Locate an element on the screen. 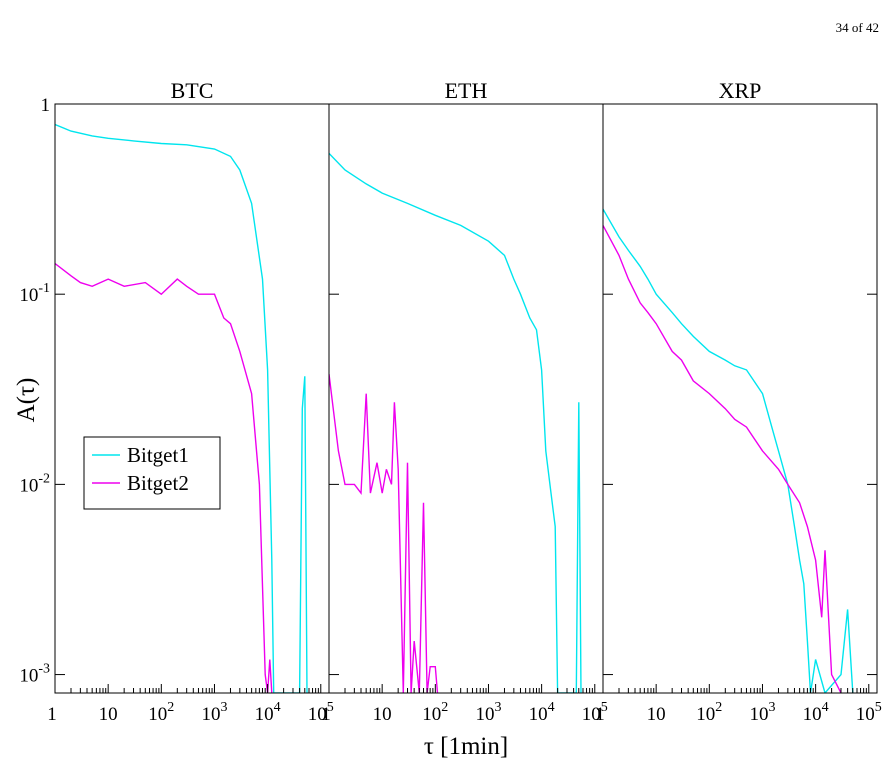 The width and height of the screenshot is (891, 766). legend-box is located at coordinates (152, 473).